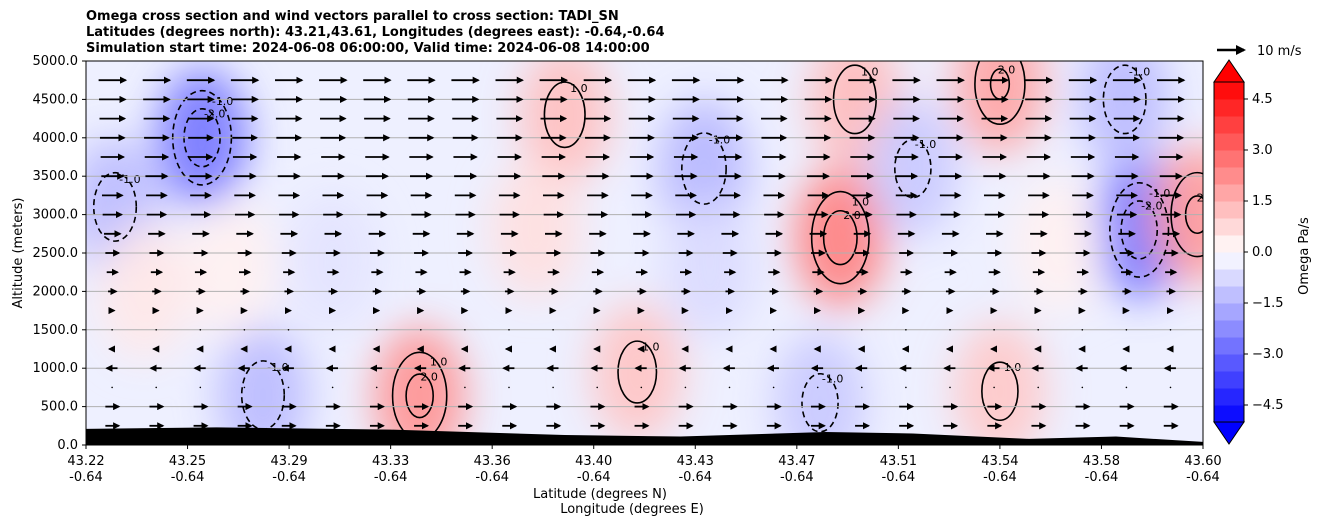 The width and height of the screenshot is (1320, 526). What do you see at coordinates (85, 461) in the screenshot?
I see `x-tick-label-lat: 43.22` at bounding box center [85, 461].